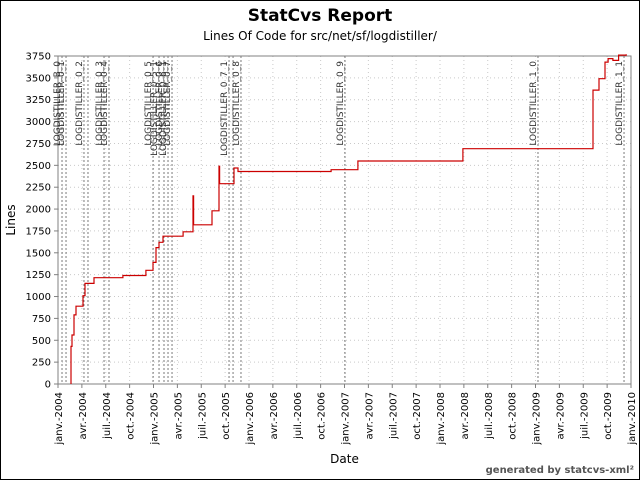  What do you see at coordinates (344, 459) in the screenshot?
I see `x-axis-title: Date` at bounding box center [344, 459].